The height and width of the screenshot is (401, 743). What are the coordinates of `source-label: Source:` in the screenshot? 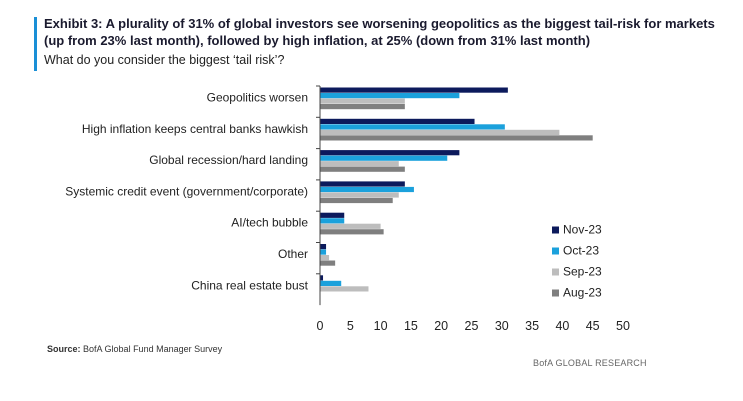 It's located at (64, 349).